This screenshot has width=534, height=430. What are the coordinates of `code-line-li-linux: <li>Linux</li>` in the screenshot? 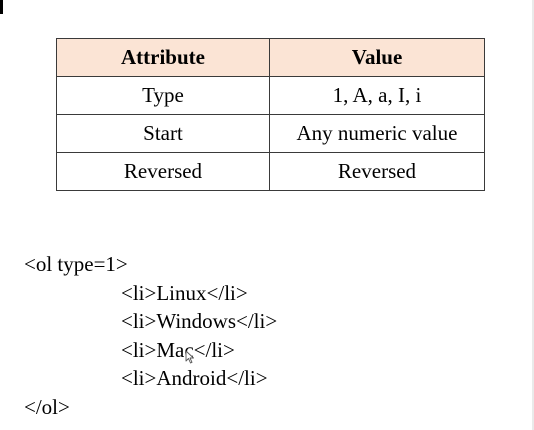 It's located at (184, 292).